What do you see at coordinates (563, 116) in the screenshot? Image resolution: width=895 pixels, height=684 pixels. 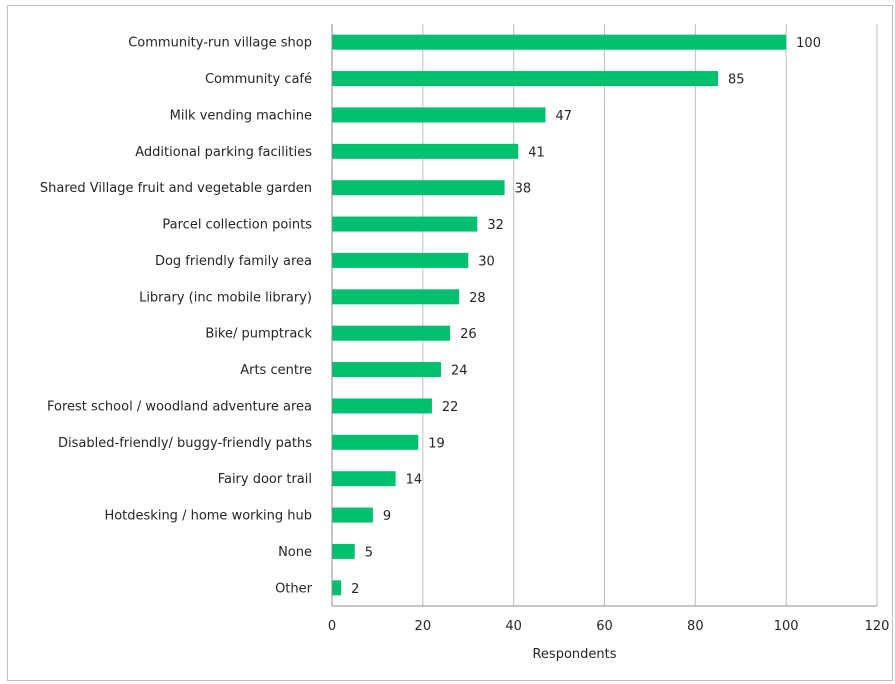 I see `value-label: 47` at bounding box center [563, 116].